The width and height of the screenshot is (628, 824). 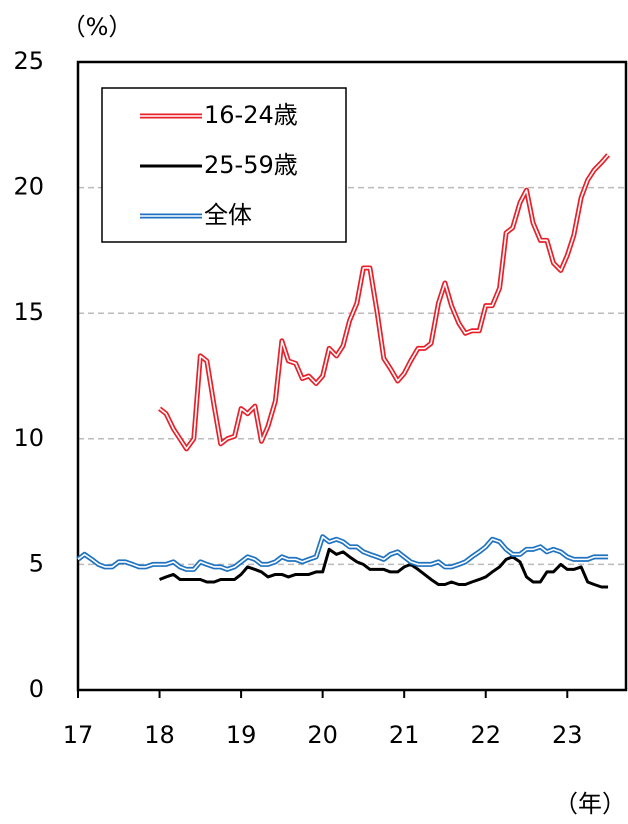 What do you see at coordinates (36, 689) in the screenshot?
I see `y-tick-label: 0` at bounding box center [36, 689].